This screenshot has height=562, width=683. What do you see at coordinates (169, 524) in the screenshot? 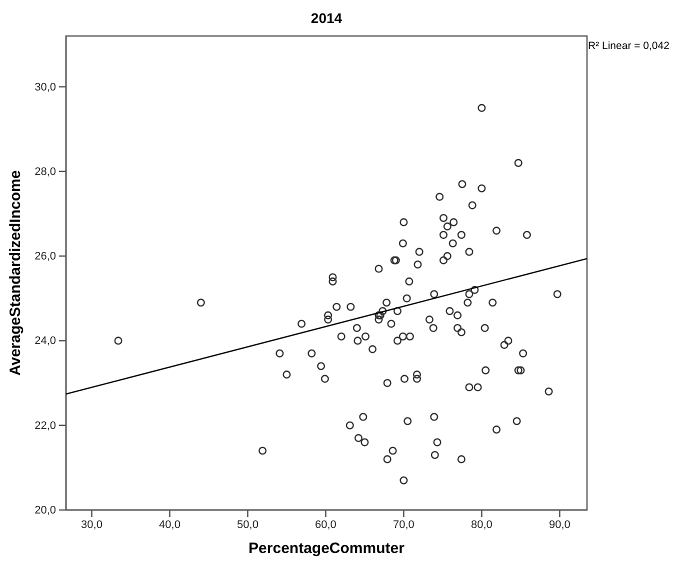
I see `x-tick-label: 40,0` at bounding box center [169, 524].